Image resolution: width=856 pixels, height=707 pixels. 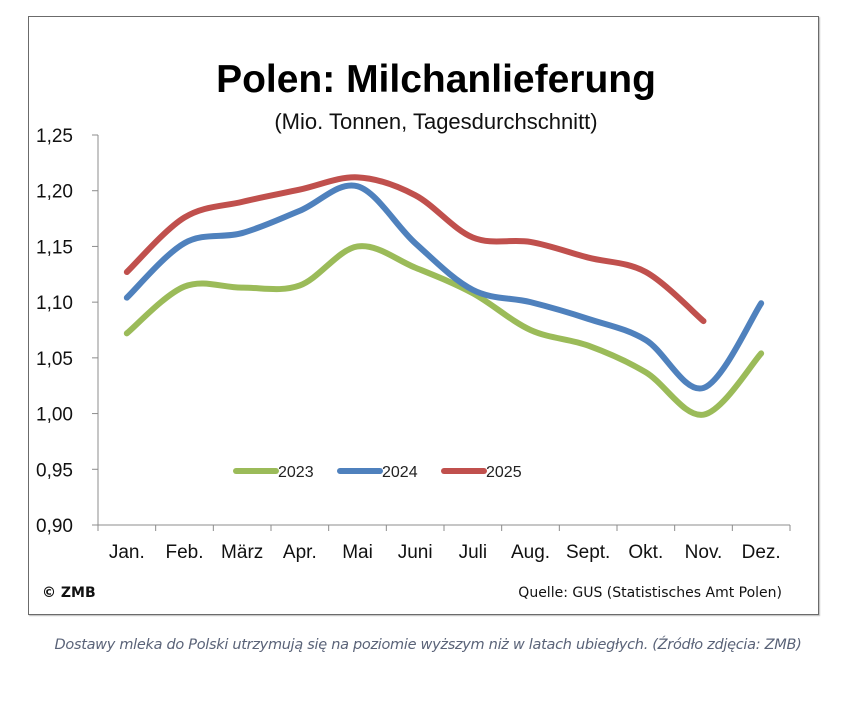 I want to click on x-tick-label: Sept., so click(x=588, y=552).